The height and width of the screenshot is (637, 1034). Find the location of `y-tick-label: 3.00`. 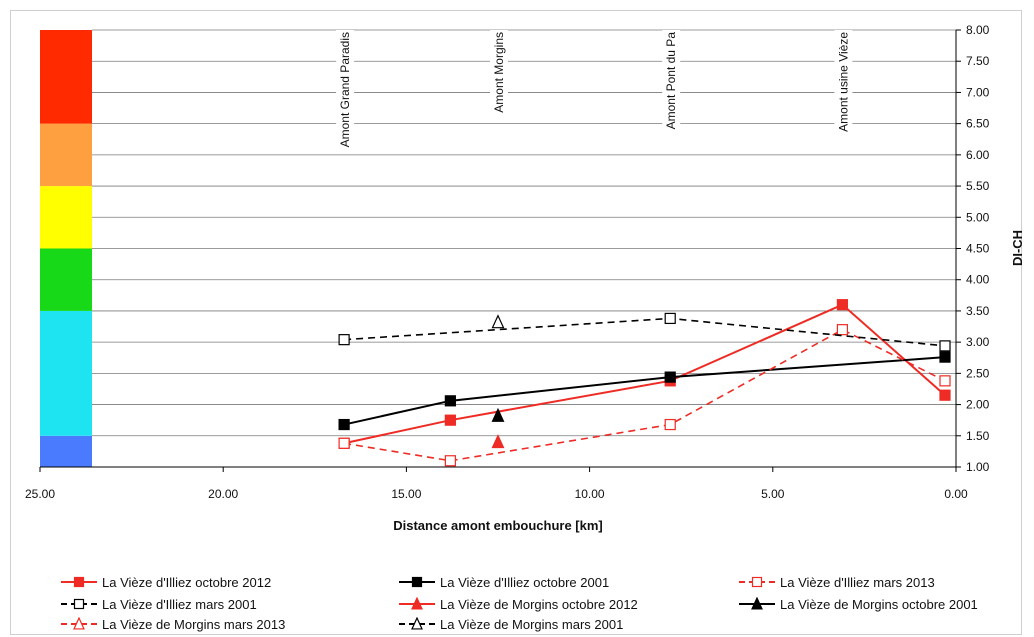

y-tick-label: 3.00 is located at coordinates (978, 342).